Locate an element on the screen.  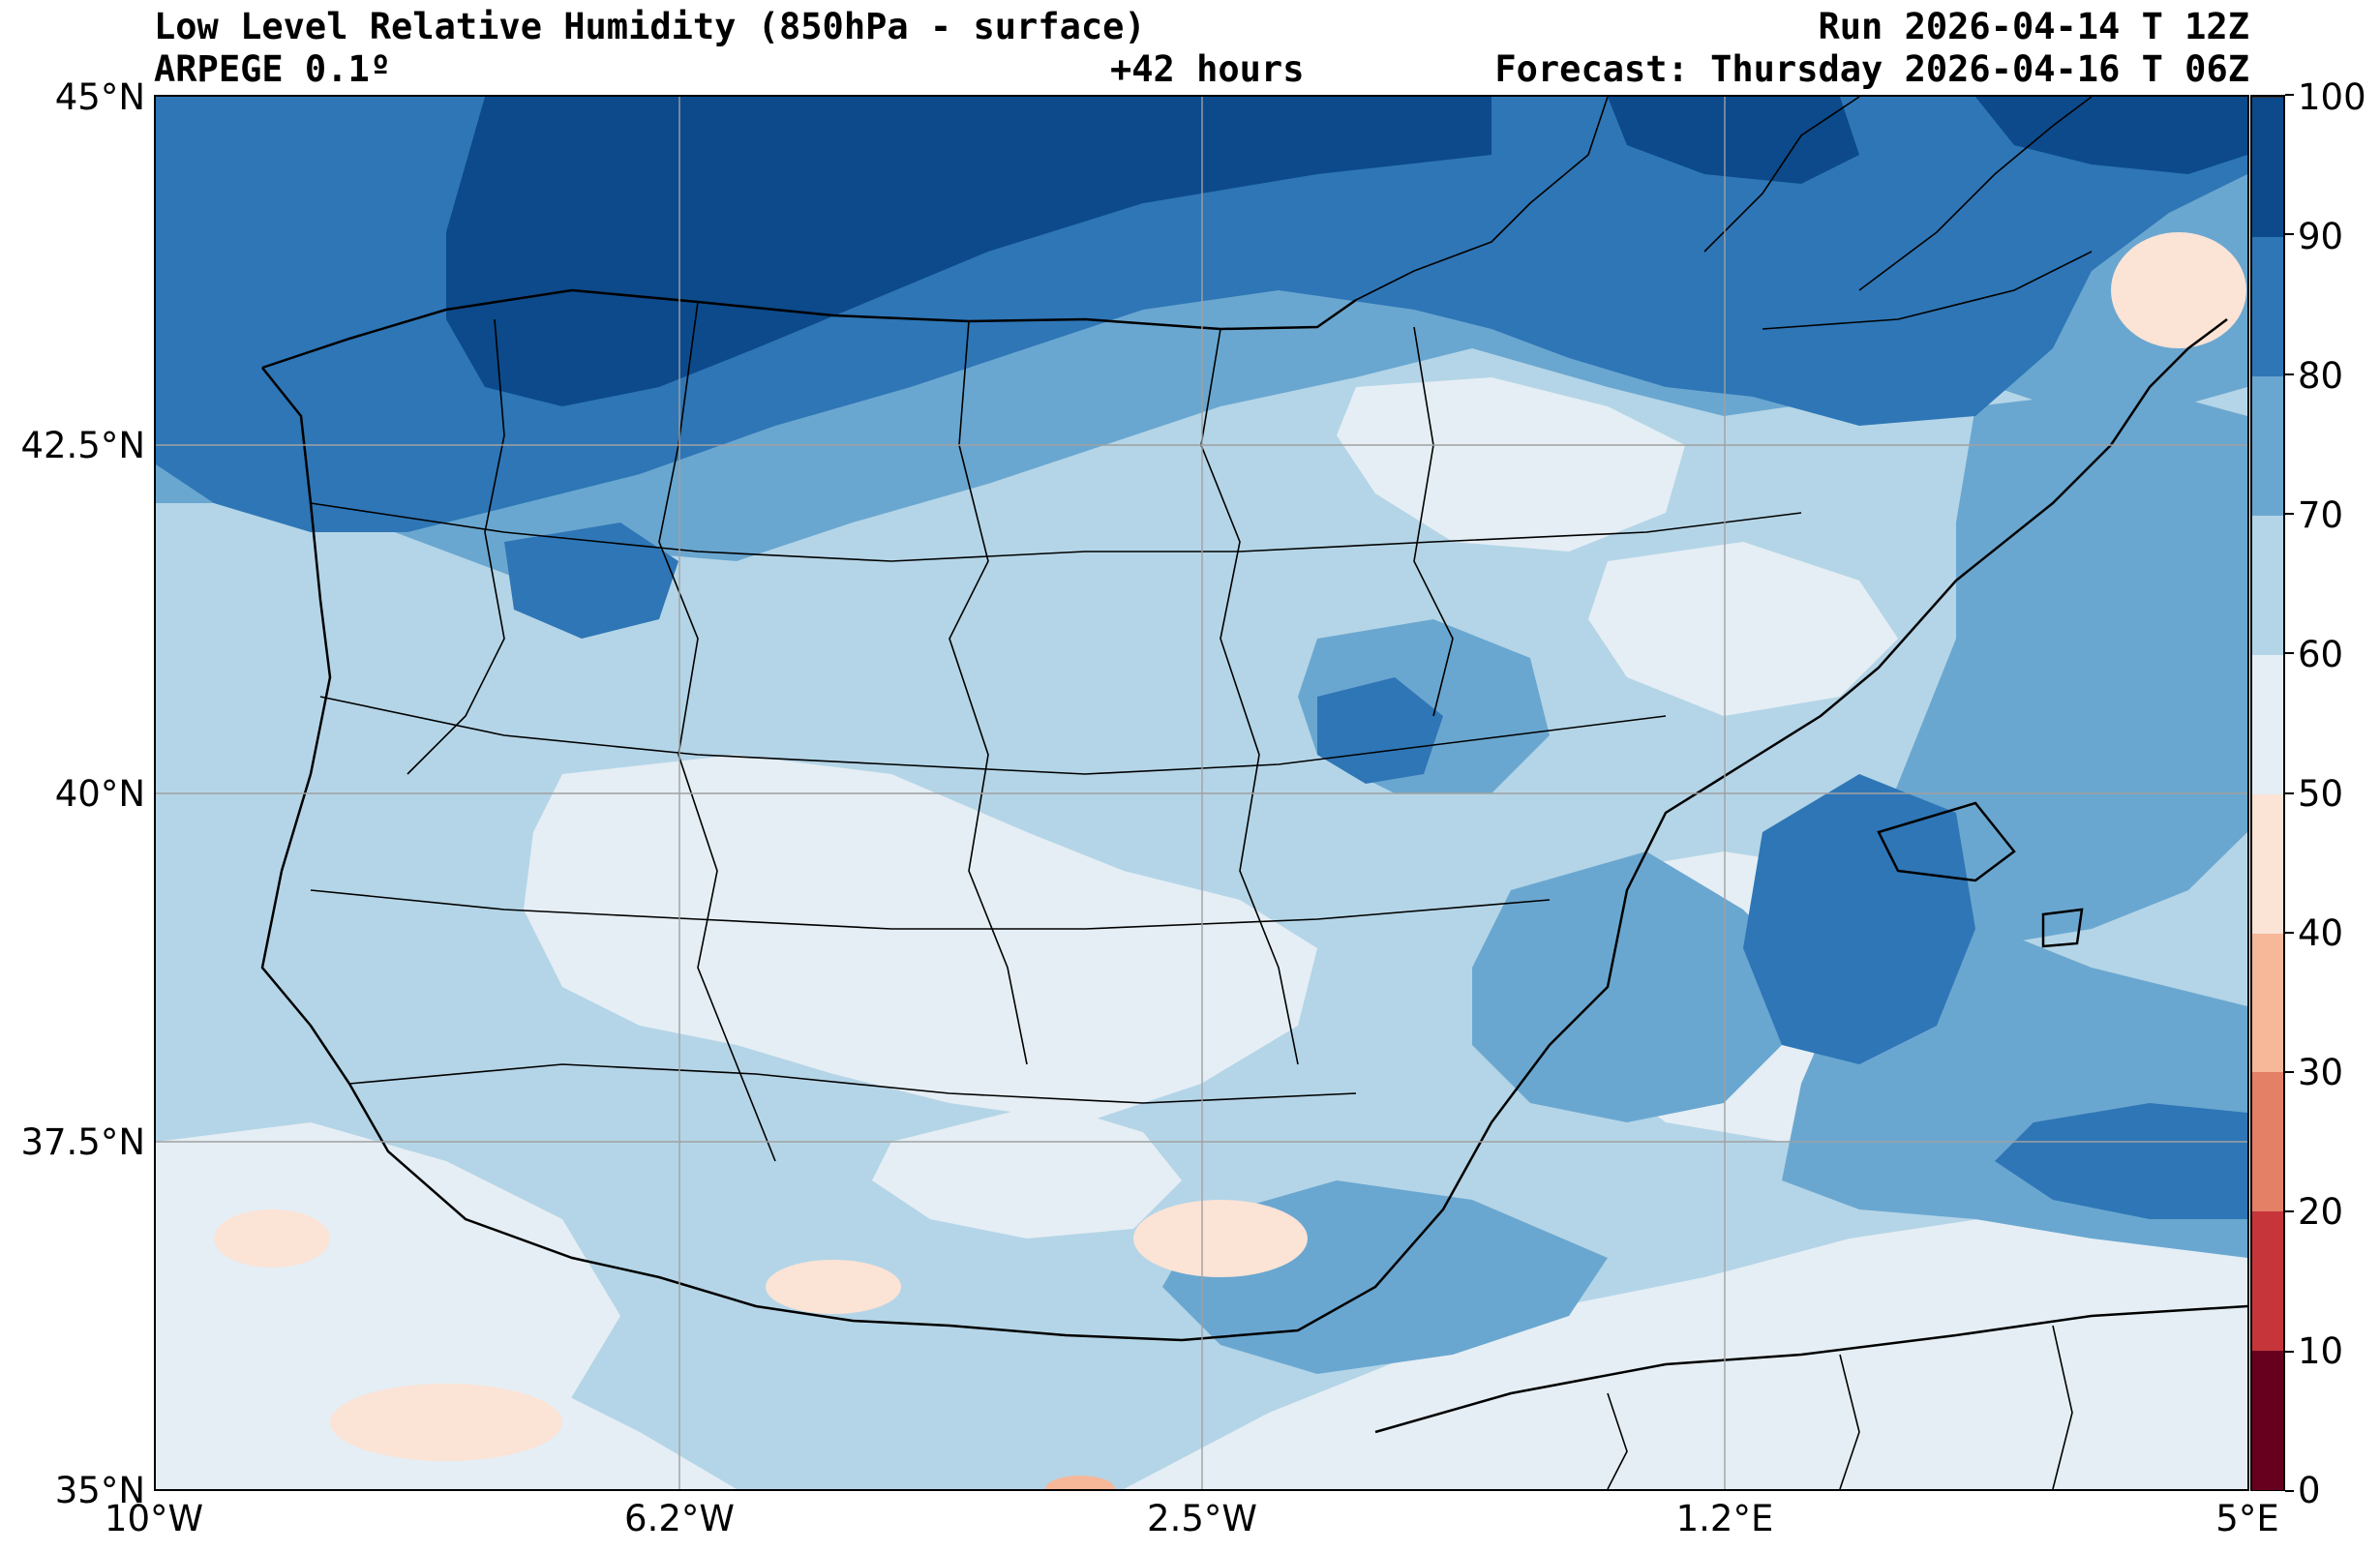
colorbar-label-90: 90 is located at coordinates (2321, 237).